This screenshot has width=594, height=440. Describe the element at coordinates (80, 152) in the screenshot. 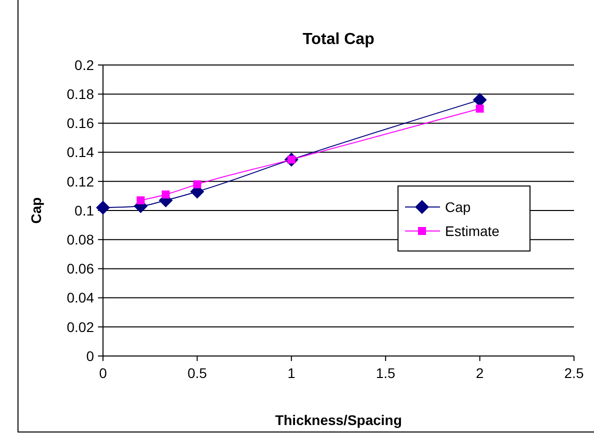

I see `y-tick-label: 0.14` at that location.